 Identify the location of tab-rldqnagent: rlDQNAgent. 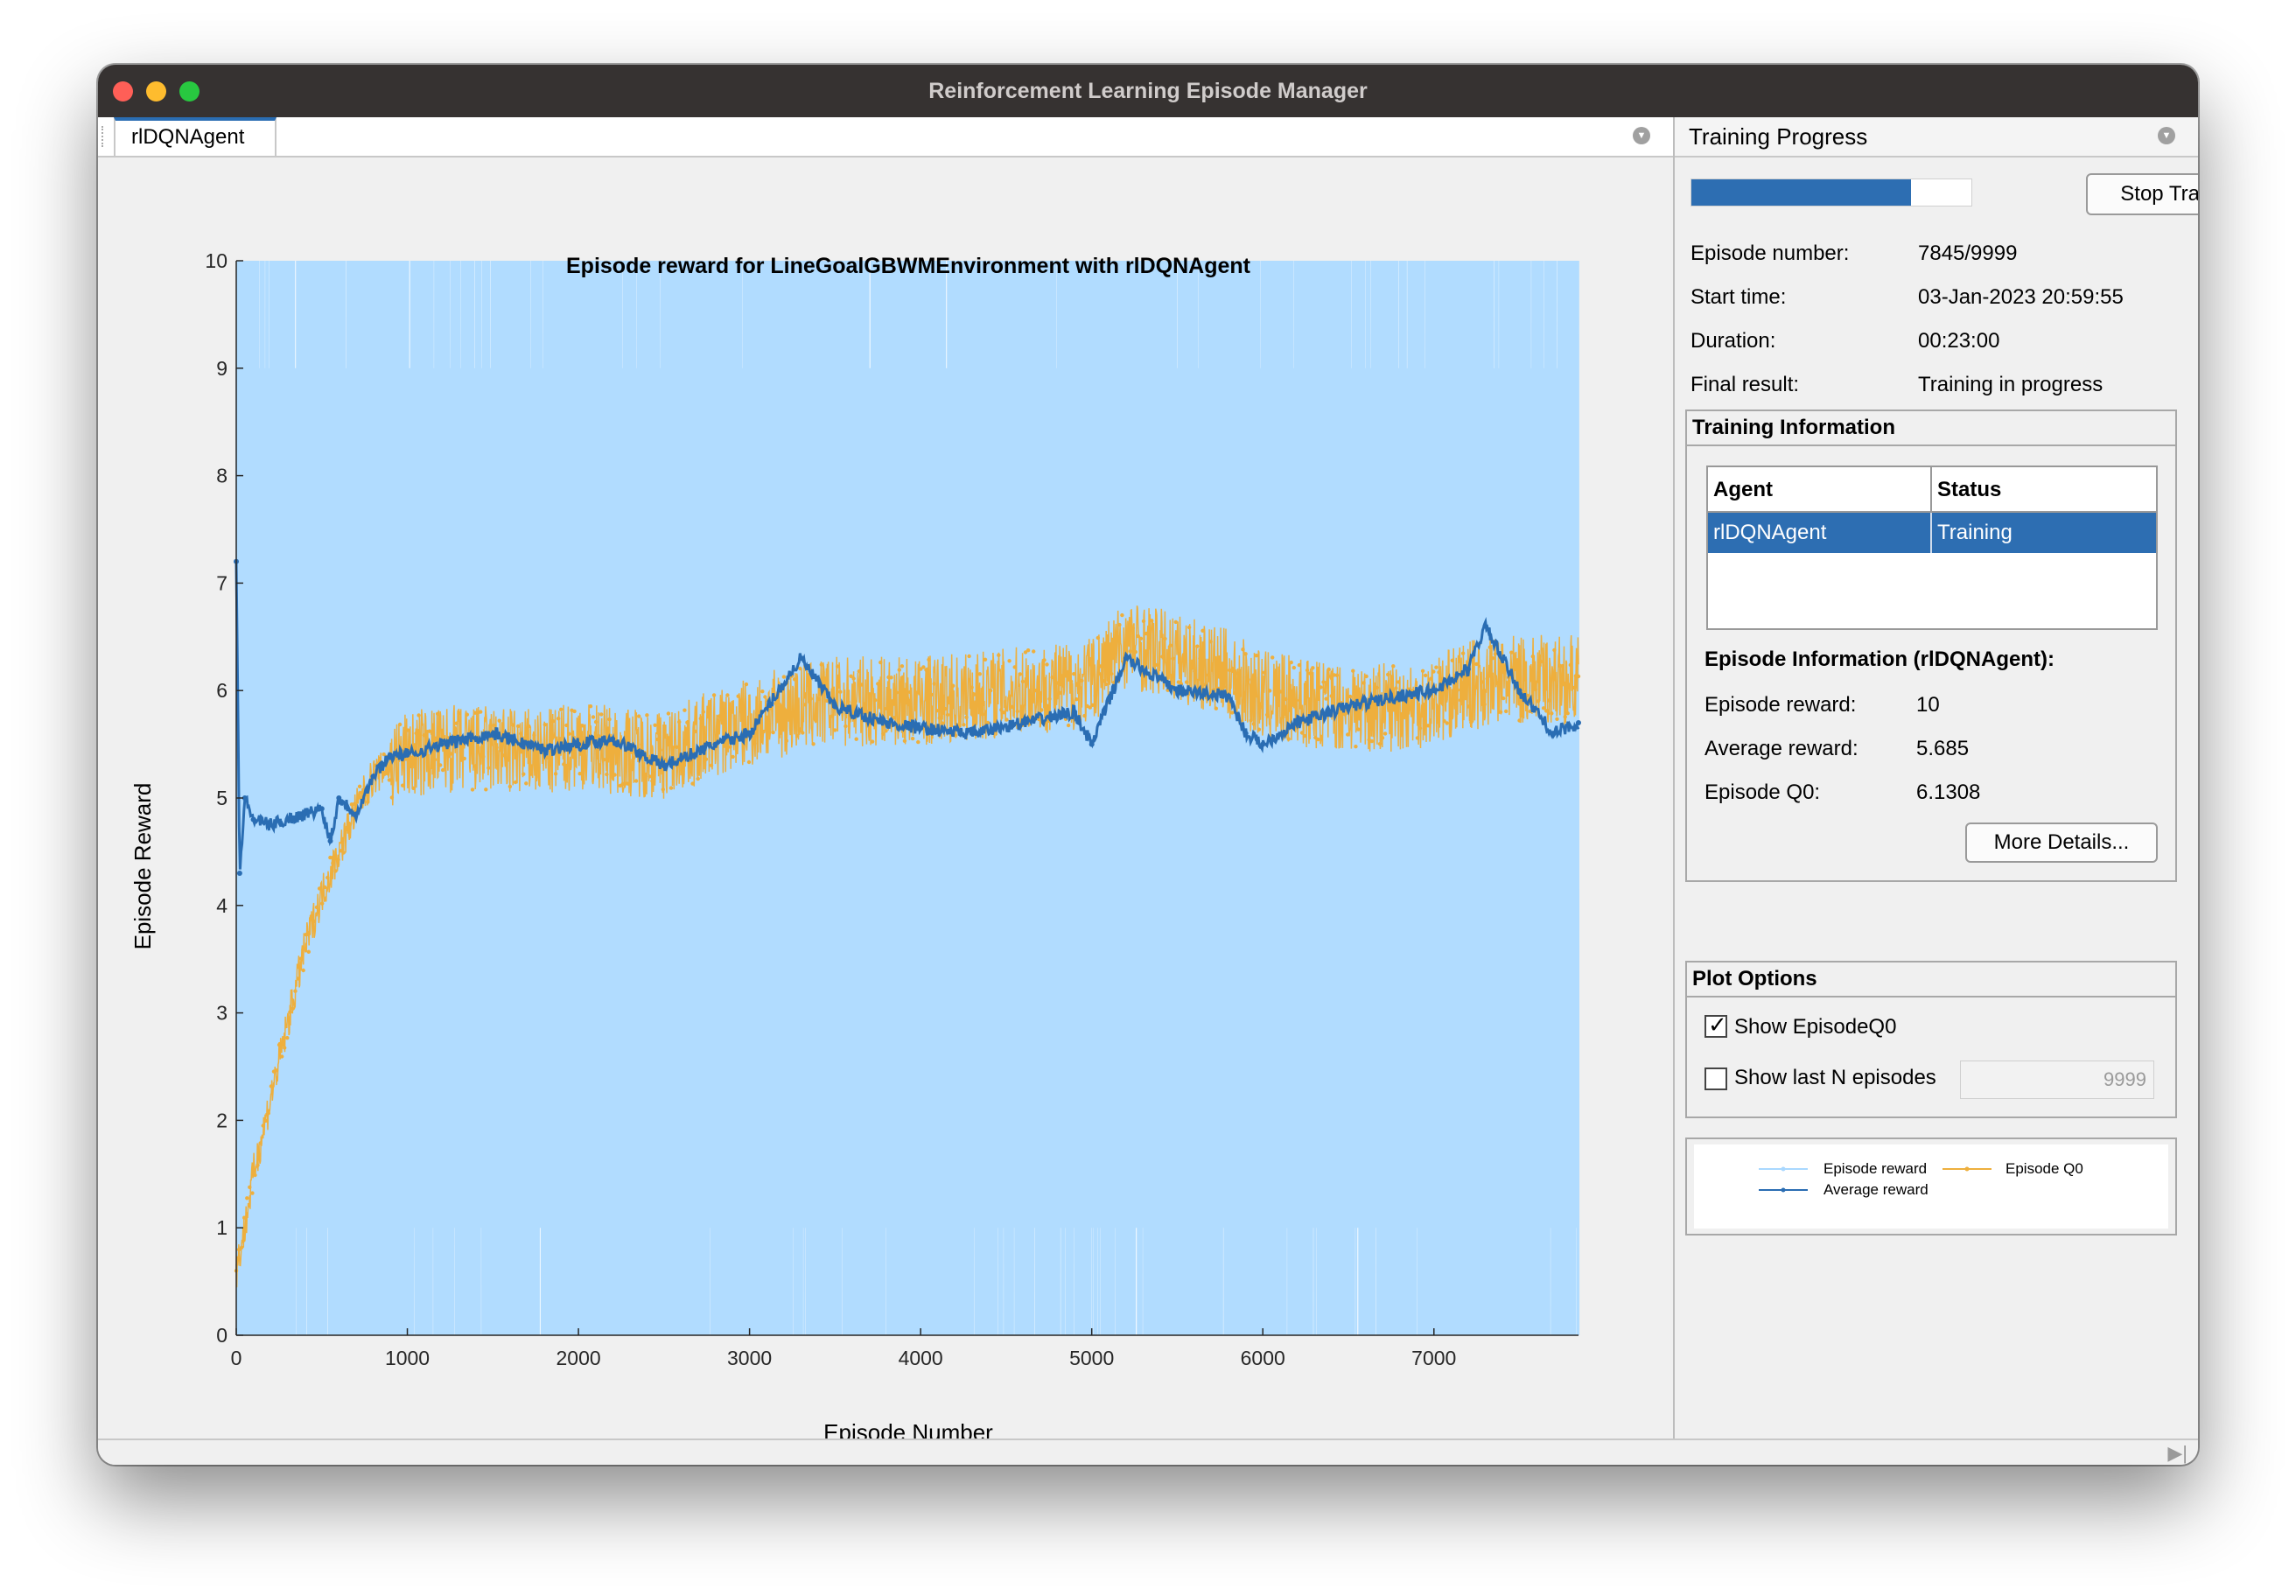
(195, 136).